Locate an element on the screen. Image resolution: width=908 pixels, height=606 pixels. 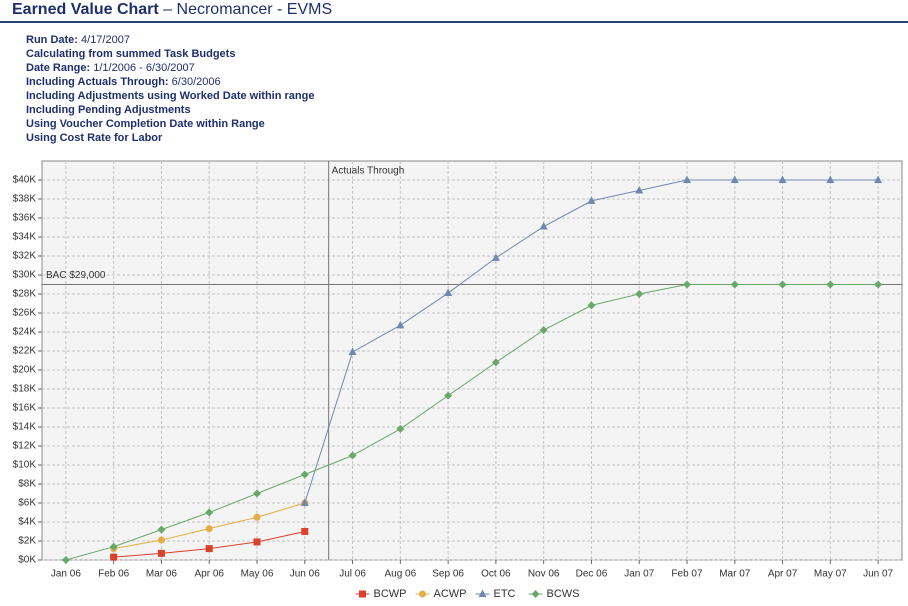
info-label: Calculating from summed Task Budgets is located at coordinates (131, 54).